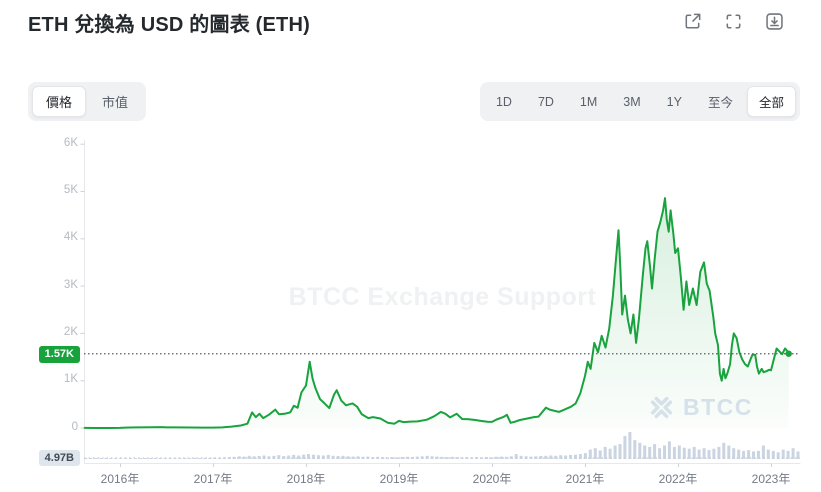 The image size is (821, 492). What do you see at coordinates (306, 479) in the screenshot?
I see `x-axis-label: 2018年` at bounding box center [306, 479].